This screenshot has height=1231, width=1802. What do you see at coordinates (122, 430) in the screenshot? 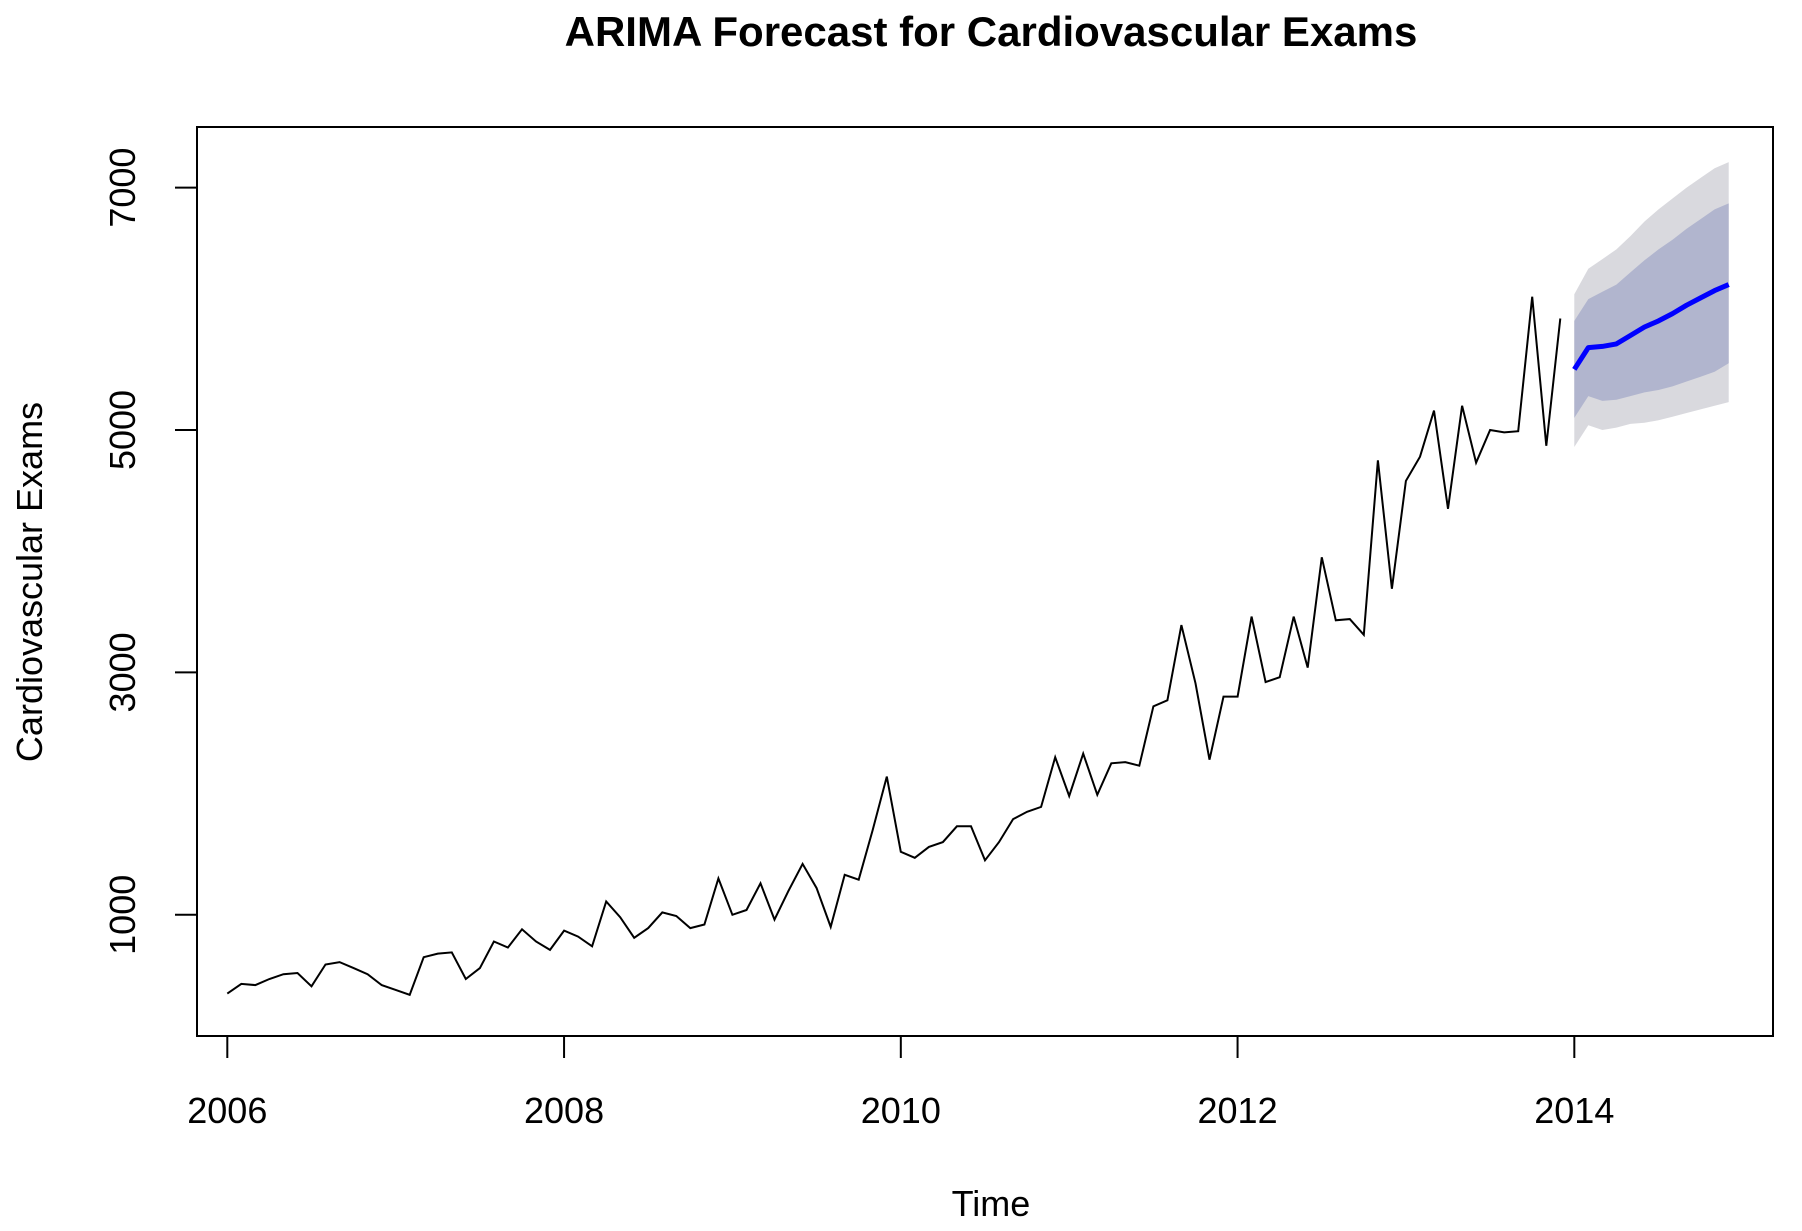
I see `y-tick-label: 5000` at bounding box center [122, 430].